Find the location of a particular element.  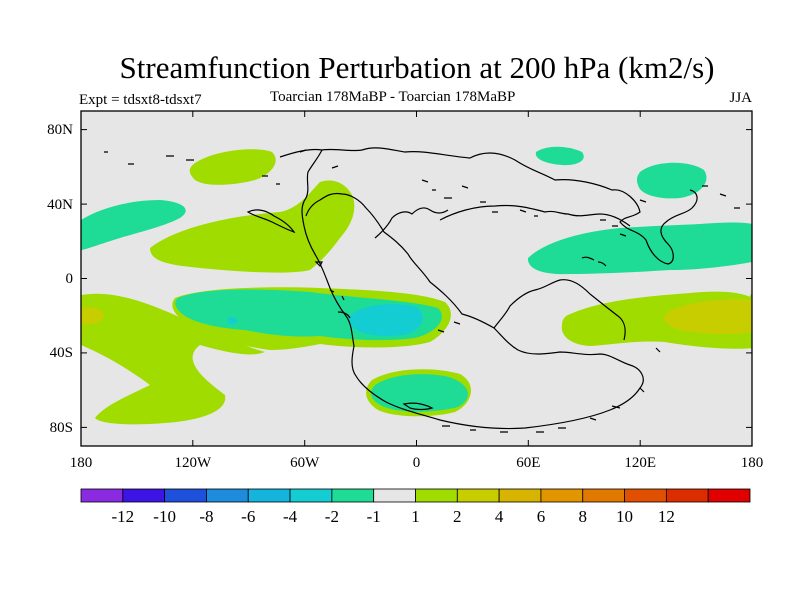

colorbar-labels: -12 -10 -8 -6 -4 -2 -1 1 2 4 6 8 10 12 is located at coordinates (392, 516).